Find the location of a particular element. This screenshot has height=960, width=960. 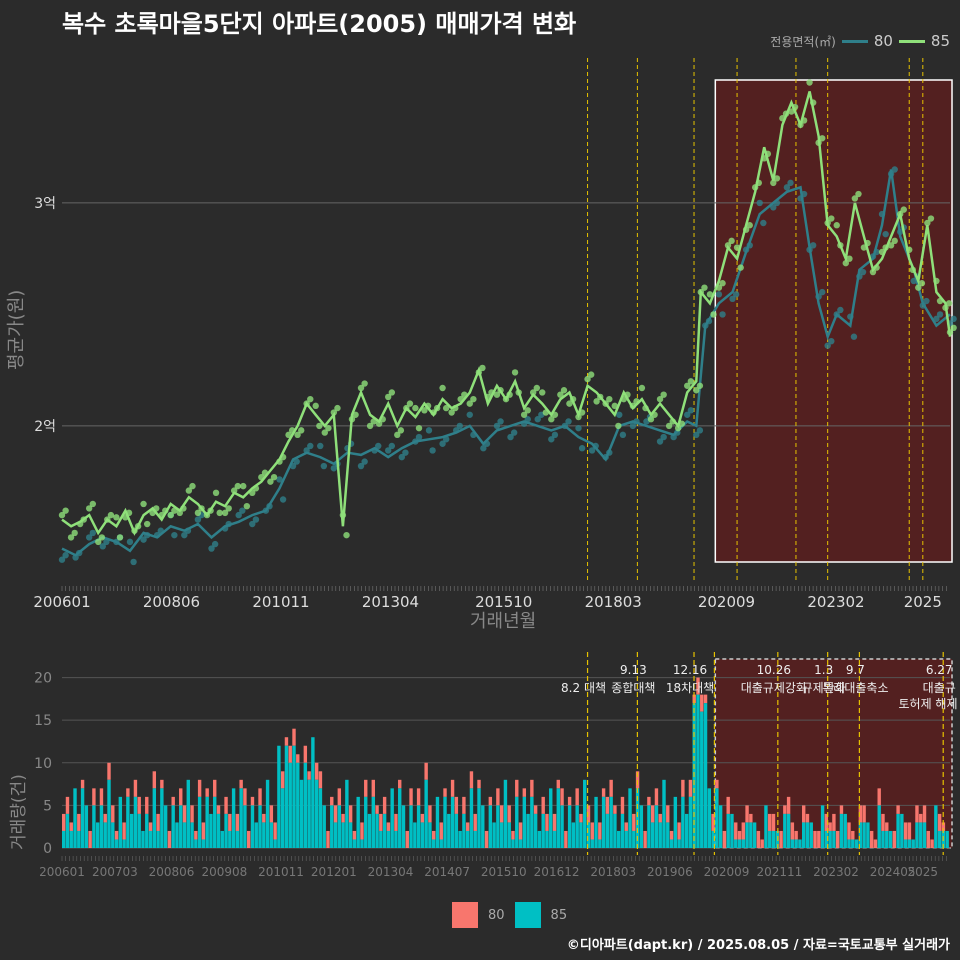

bar-legend-label-85: 85 is located at coordinates (559, 915).